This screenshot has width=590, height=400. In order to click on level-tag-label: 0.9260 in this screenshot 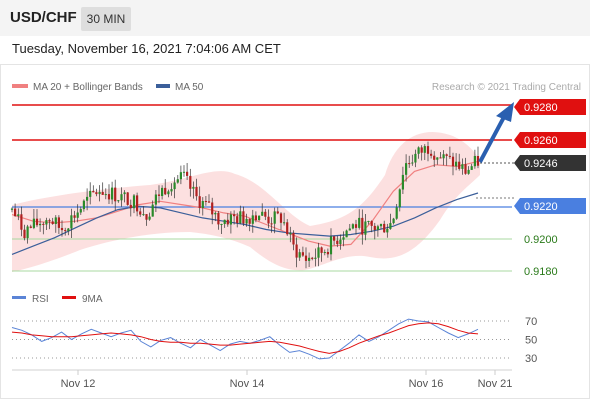, I will do `click(541, 141)`.